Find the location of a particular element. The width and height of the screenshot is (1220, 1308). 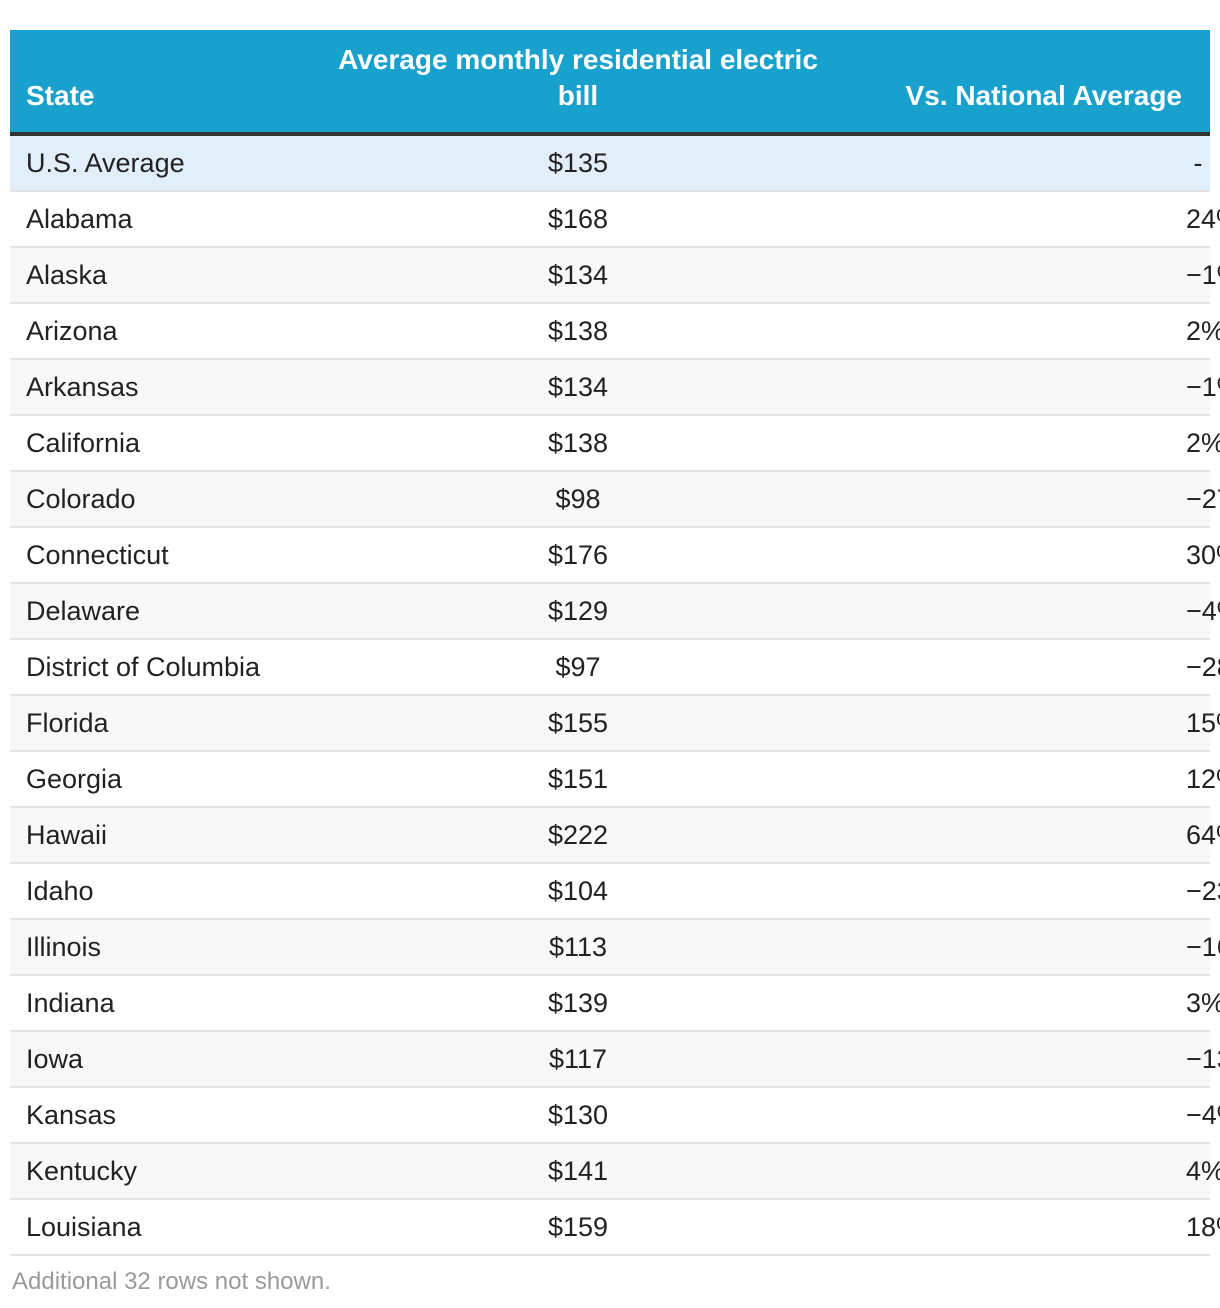

state-cell: U.S. Average is located at coordinates (155, 163).